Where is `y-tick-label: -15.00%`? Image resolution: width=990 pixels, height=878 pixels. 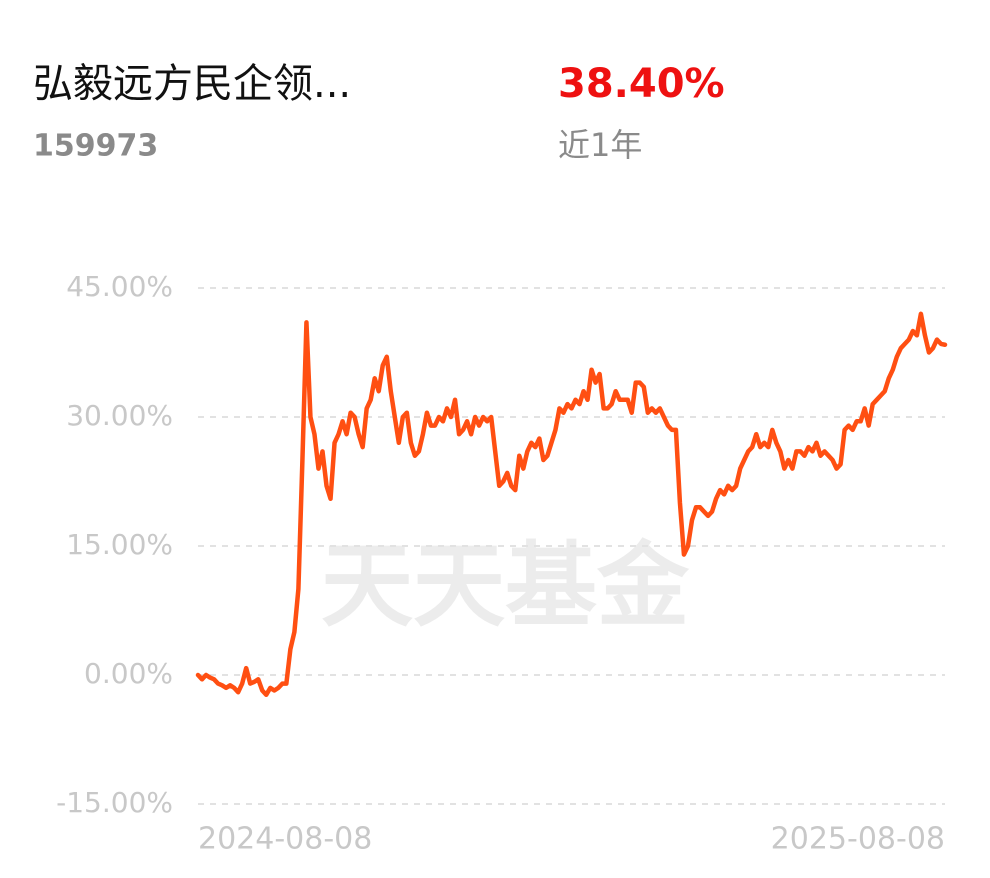
y-tick-label: -15.00% is located at coordinates (114, 802).